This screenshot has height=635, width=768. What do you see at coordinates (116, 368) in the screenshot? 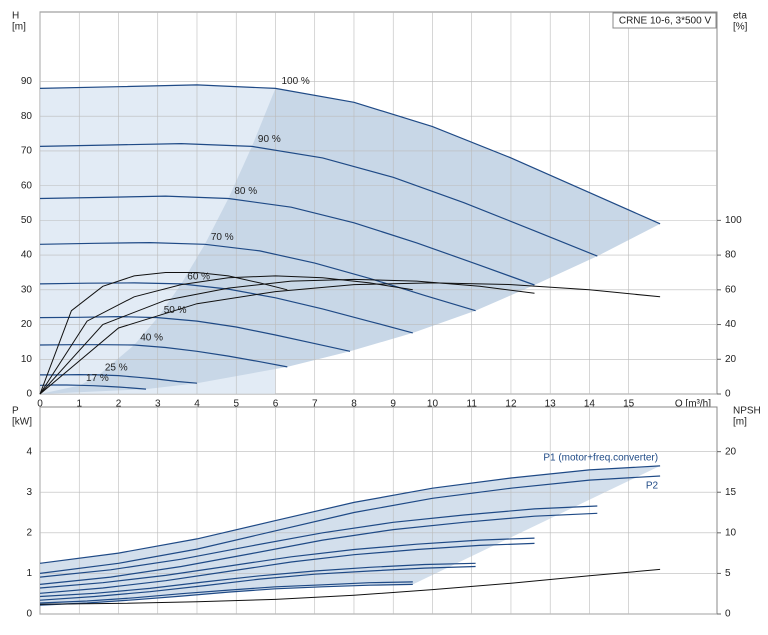
I see `speed-label: 25 %` at bounding box center [116, 368].